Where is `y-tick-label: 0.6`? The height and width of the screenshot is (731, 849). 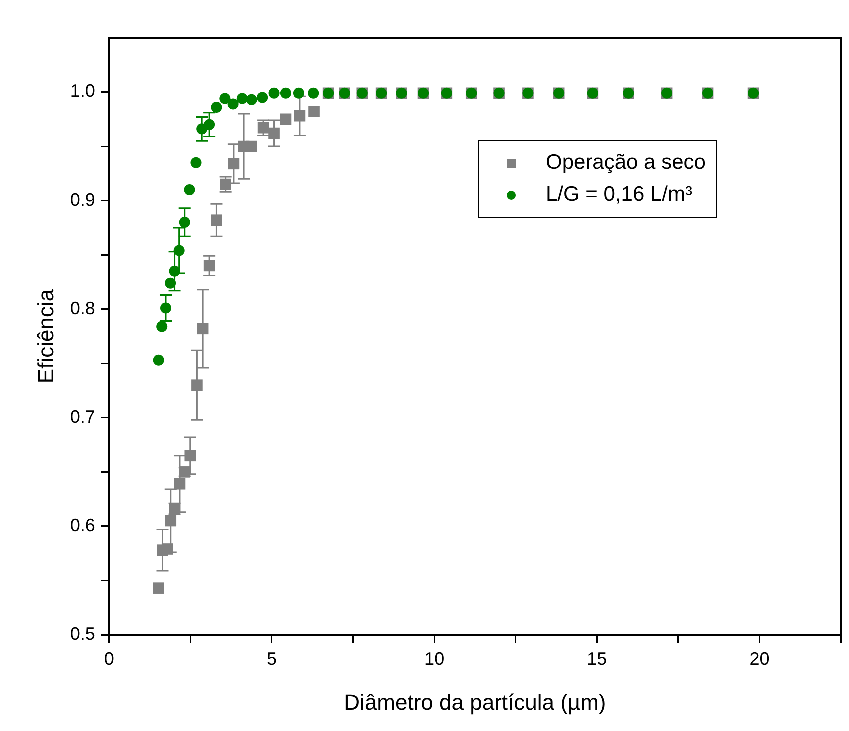
y-tick-label: 0.6 is located at coordinates (83, 525).